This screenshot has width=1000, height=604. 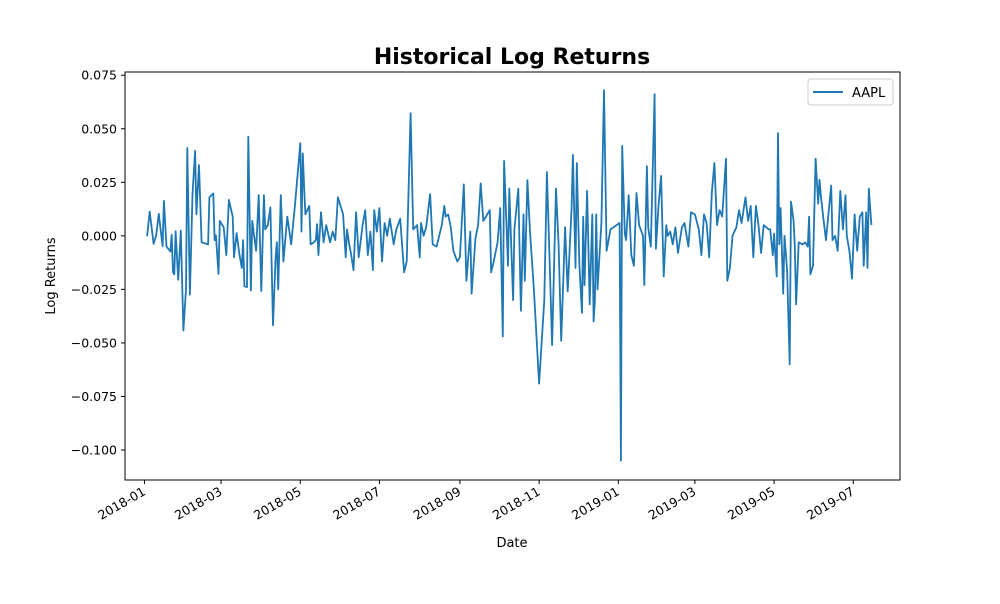 I want to click on legend-label: AAPL, so click(x=869, y=93).